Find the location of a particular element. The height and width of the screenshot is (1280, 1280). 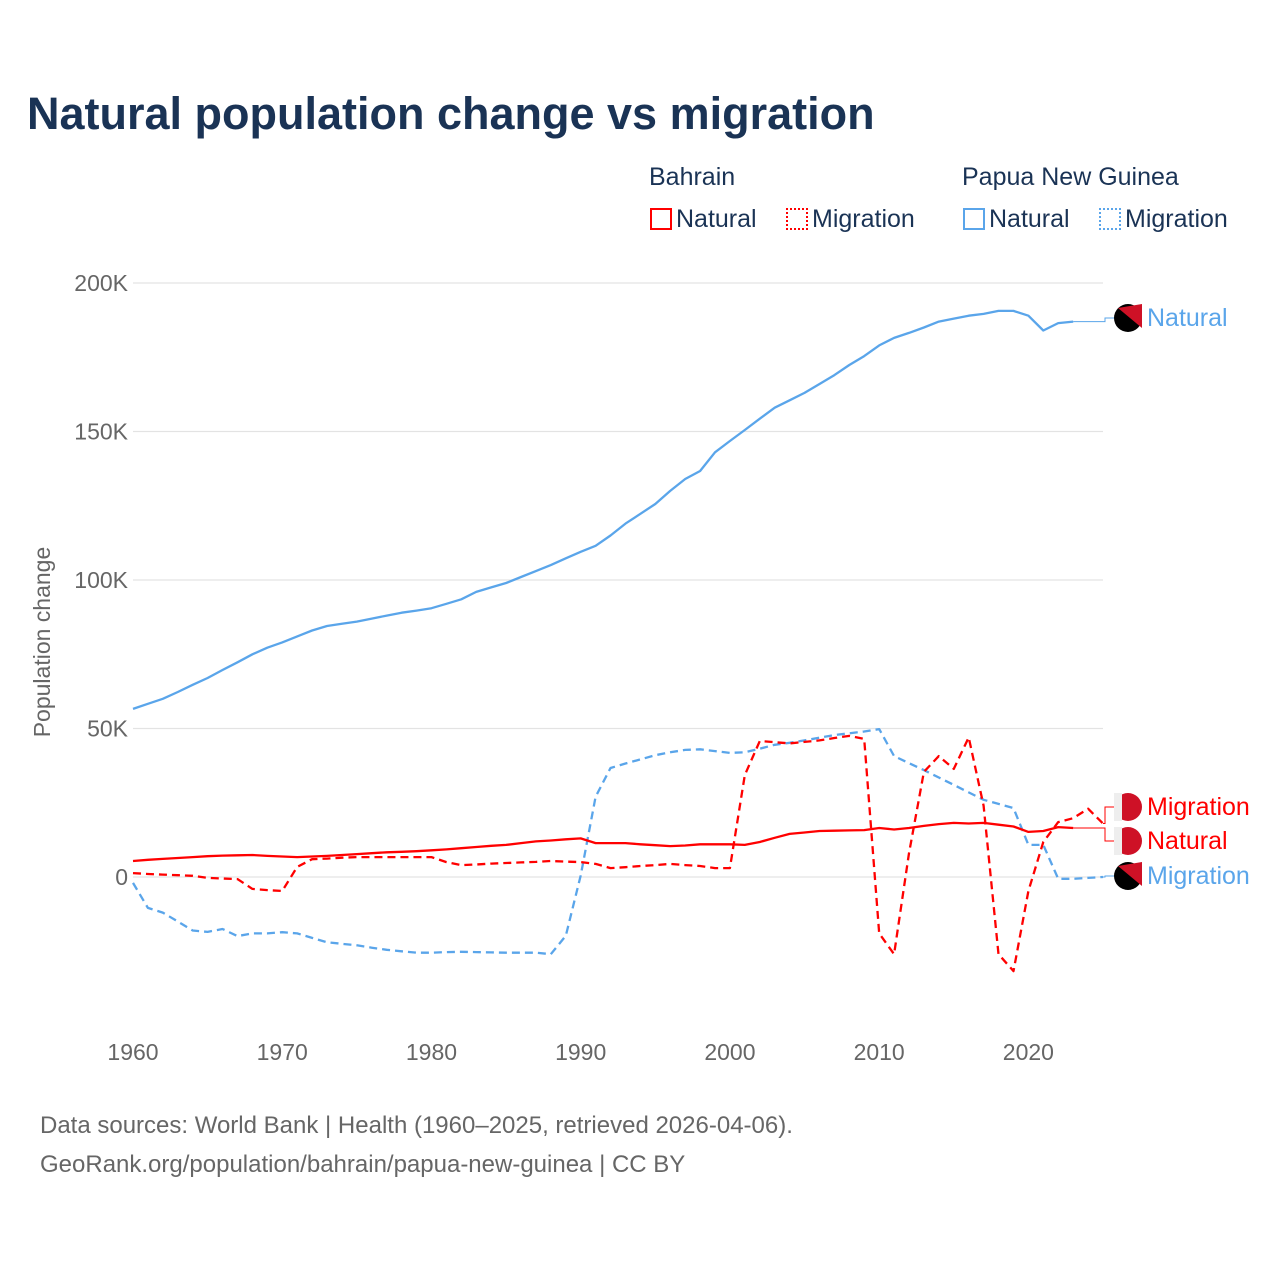

x-tick-label: 1960 is located at coordinates (132, 1052).